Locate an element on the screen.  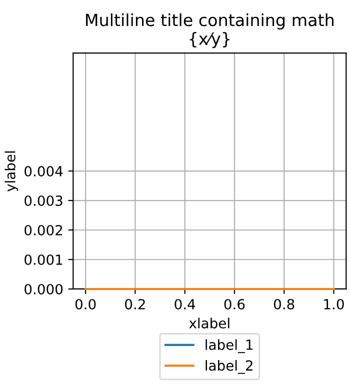
x-tick-label: 0.6 is located at coordinates (234, 304).